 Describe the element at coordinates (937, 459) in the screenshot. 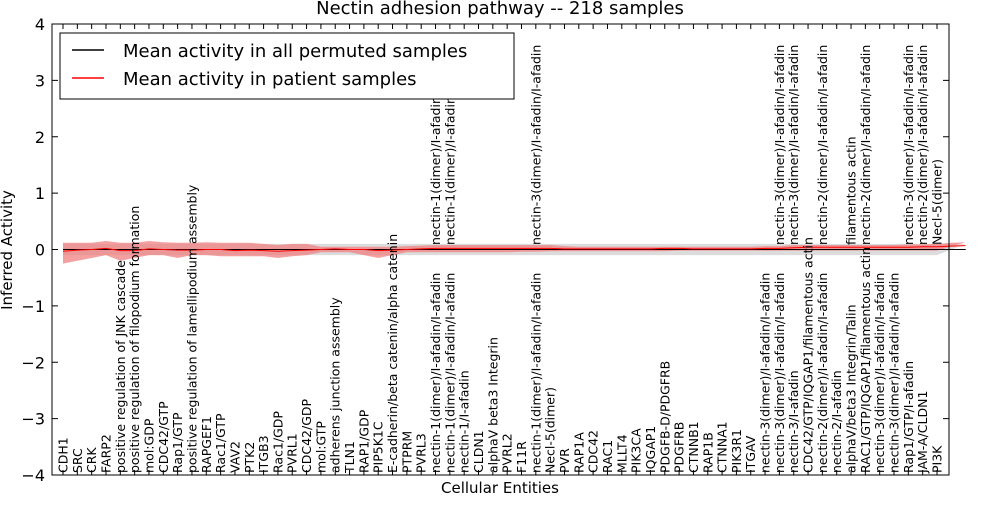

I see `x-tick-label: PI3K` at that location.